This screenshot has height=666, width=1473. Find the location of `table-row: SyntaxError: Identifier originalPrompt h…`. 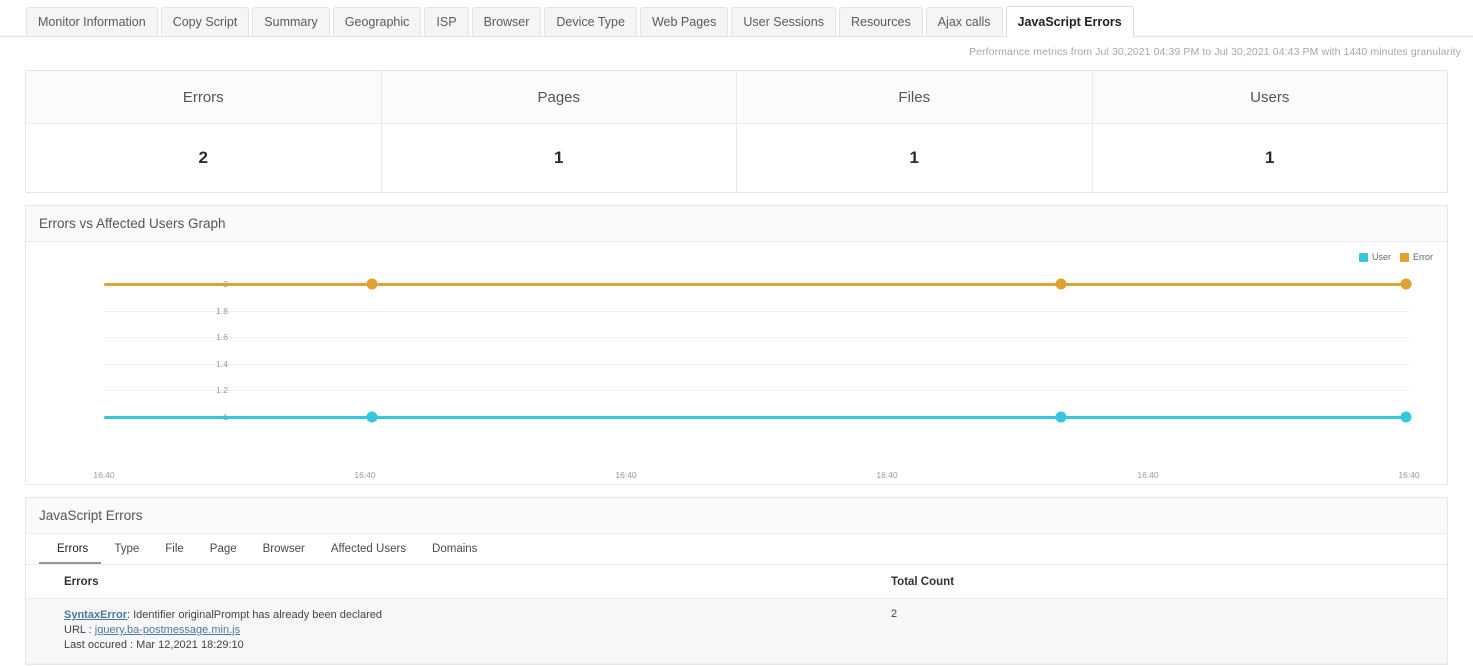

table-row: SyntaxError: Identifier originalPrompt h… is located at coordinates (736, 631).